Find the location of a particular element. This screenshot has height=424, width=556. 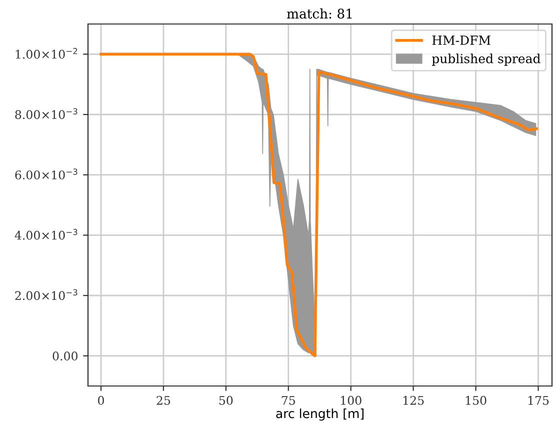

x-tick-label: 175 is located at coordinates (538, 400).